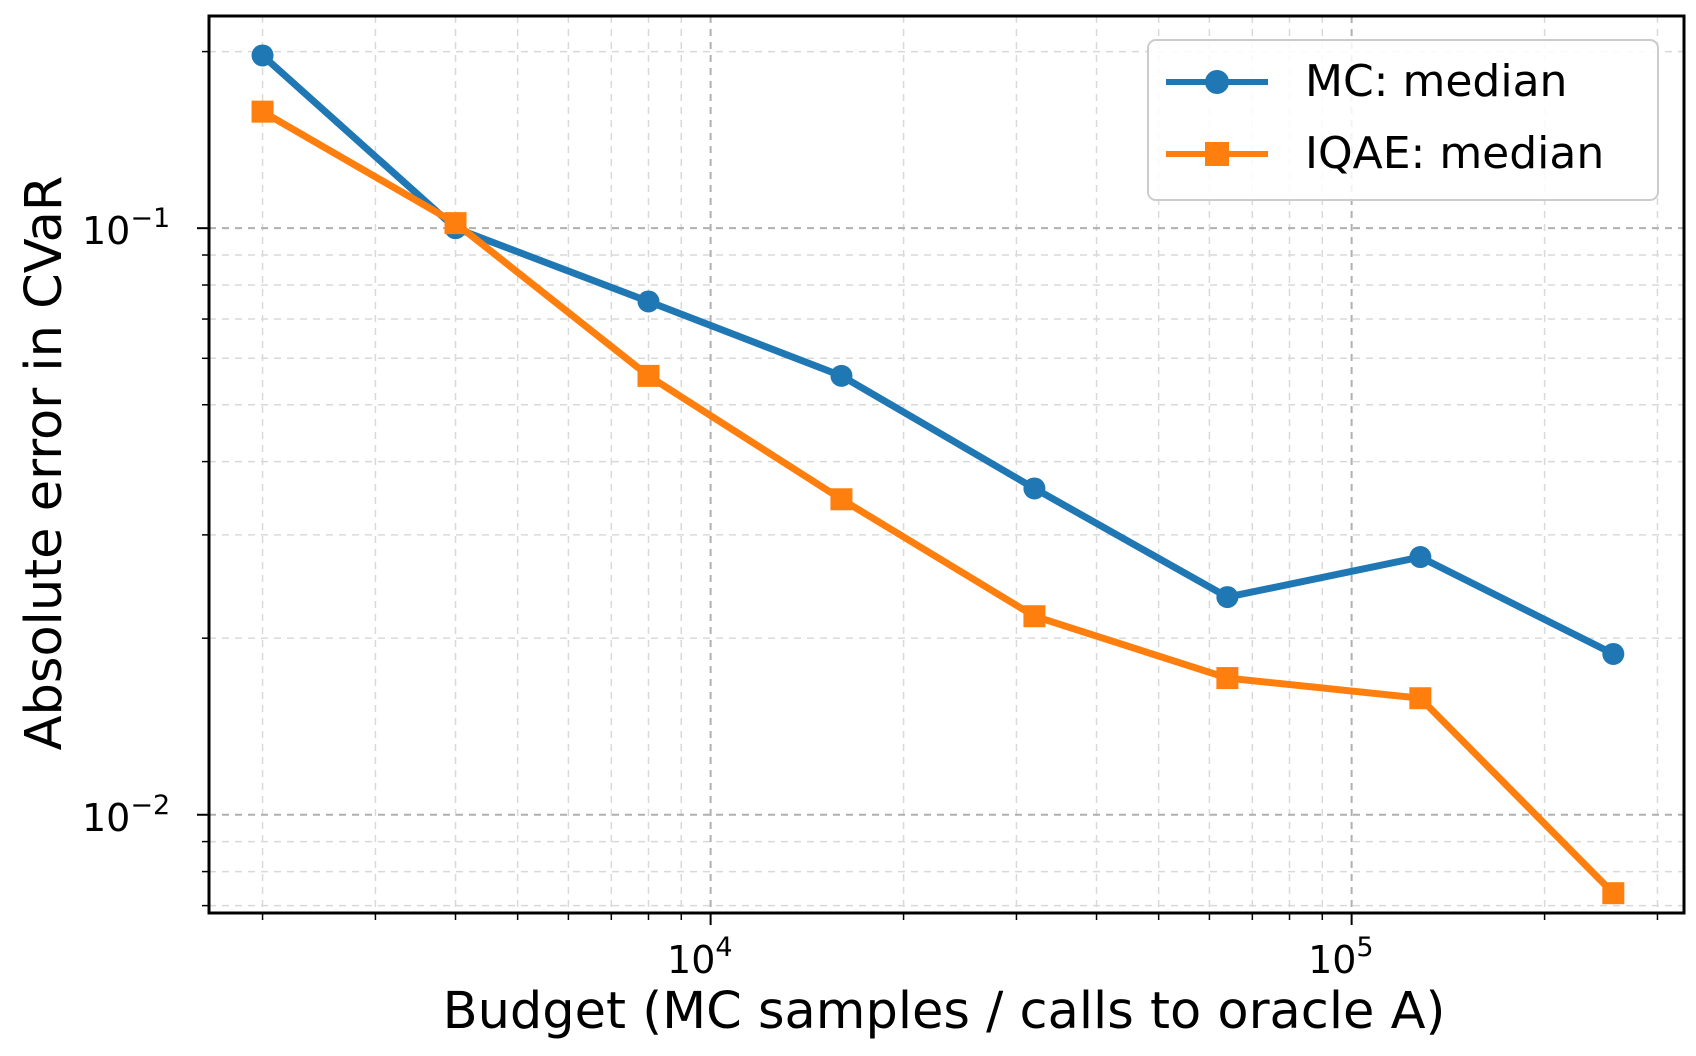  What do you see at coordinates (723, 947) in the screenshot?
I see `x-tick-exp: 4` at bounding box center [723, 947].